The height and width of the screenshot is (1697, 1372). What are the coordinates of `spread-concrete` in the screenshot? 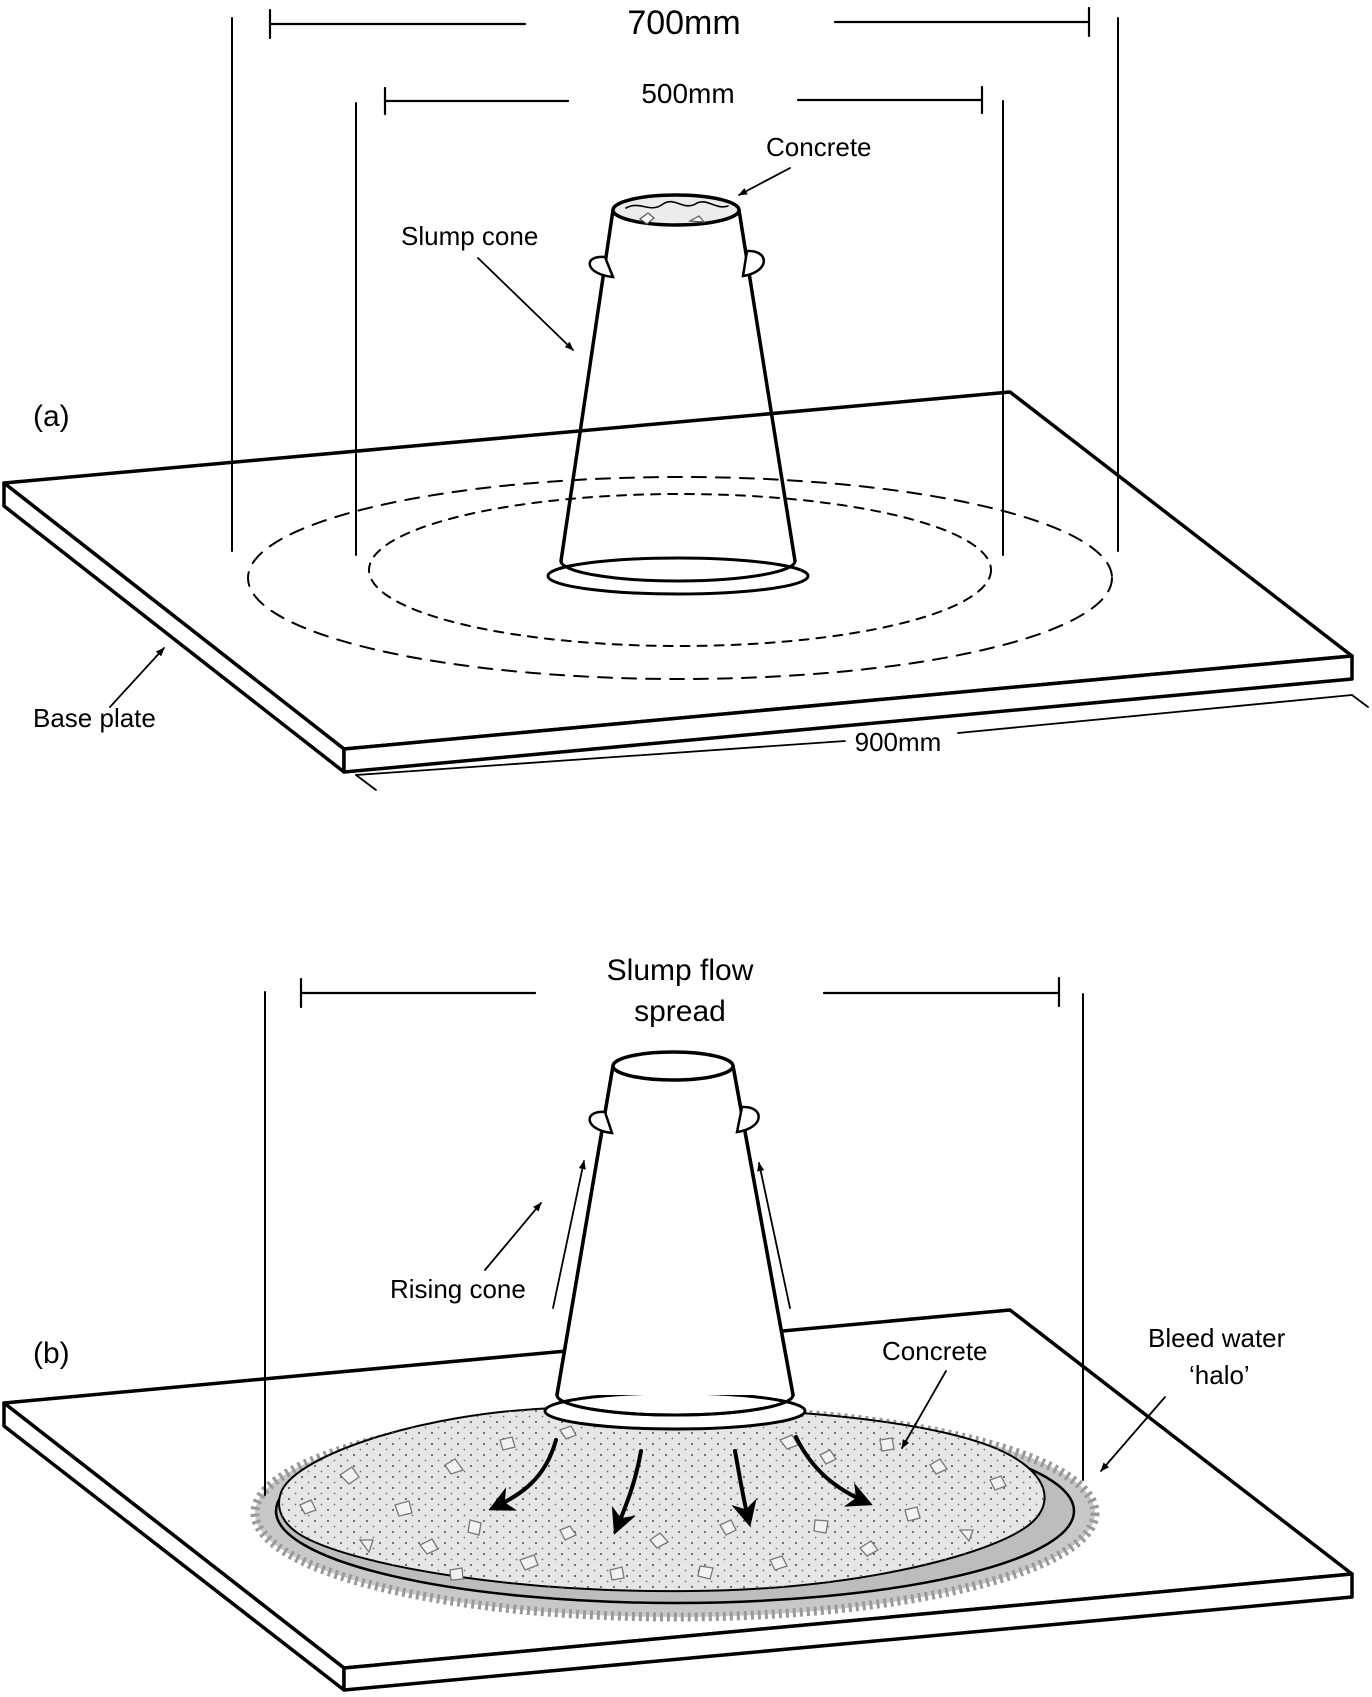 It's located at (662, 1499).